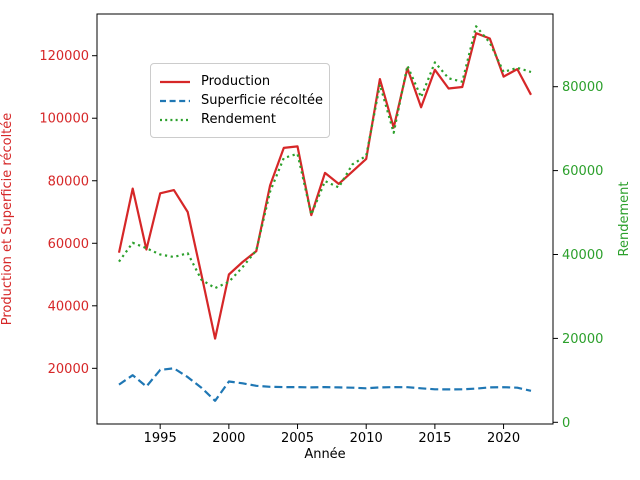 This screenshot has width=640, height=480. Describe the element at coordinates (236, 81) in the screenshot. I see `legend-label: Production` at that location.